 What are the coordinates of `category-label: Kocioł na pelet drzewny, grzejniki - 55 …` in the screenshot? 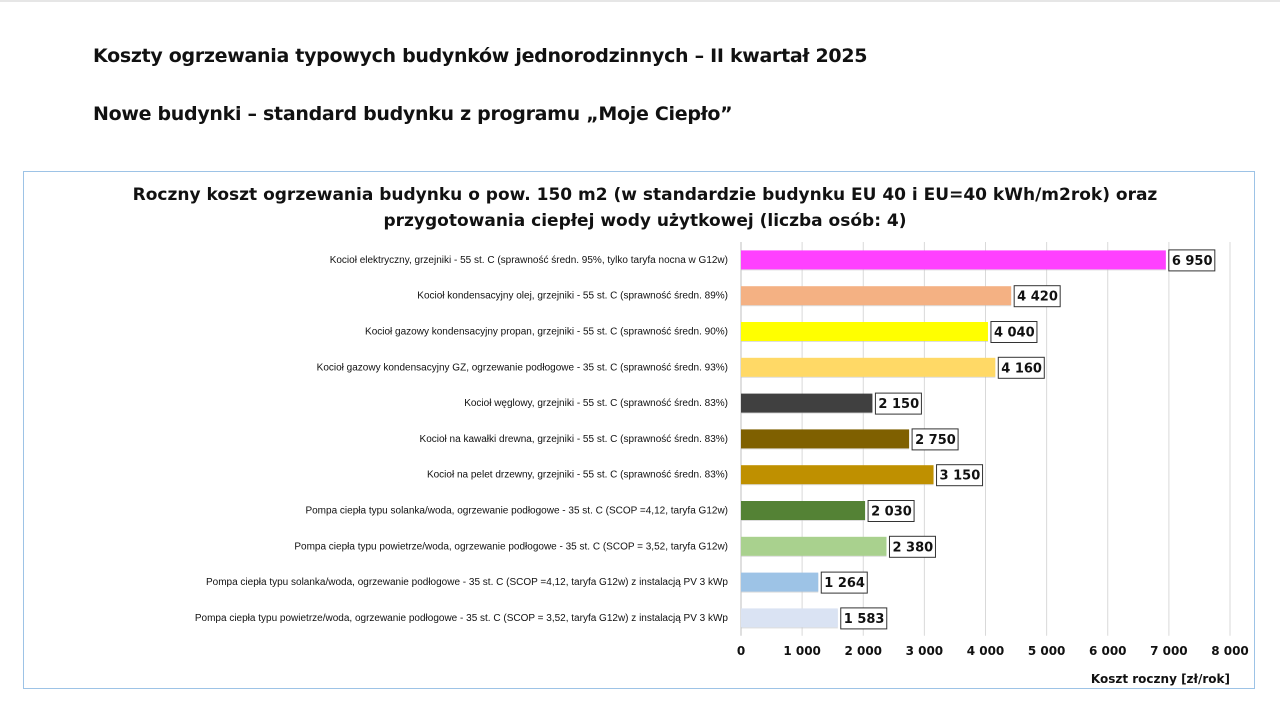 It's located at (577, 475).